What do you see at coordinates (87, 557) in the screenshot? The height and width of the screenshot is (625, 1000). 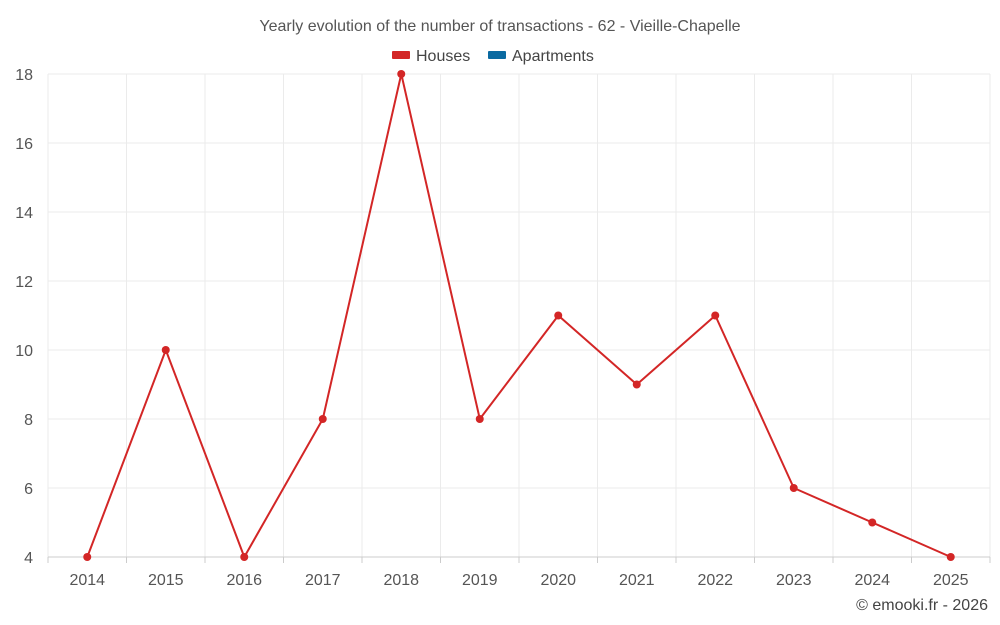 I see `data-point-houses-2014` at bounding box center [87, 557].